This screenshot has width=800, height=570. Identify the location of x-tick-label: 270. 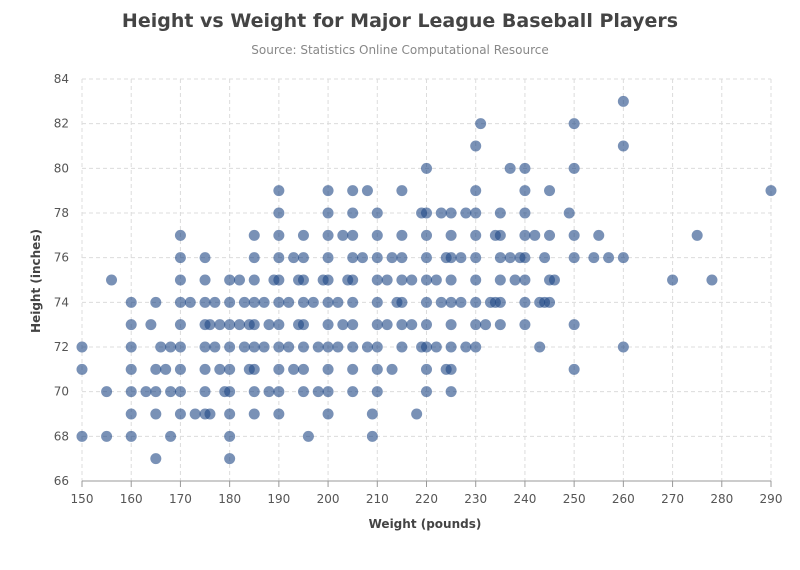
(672, 499).